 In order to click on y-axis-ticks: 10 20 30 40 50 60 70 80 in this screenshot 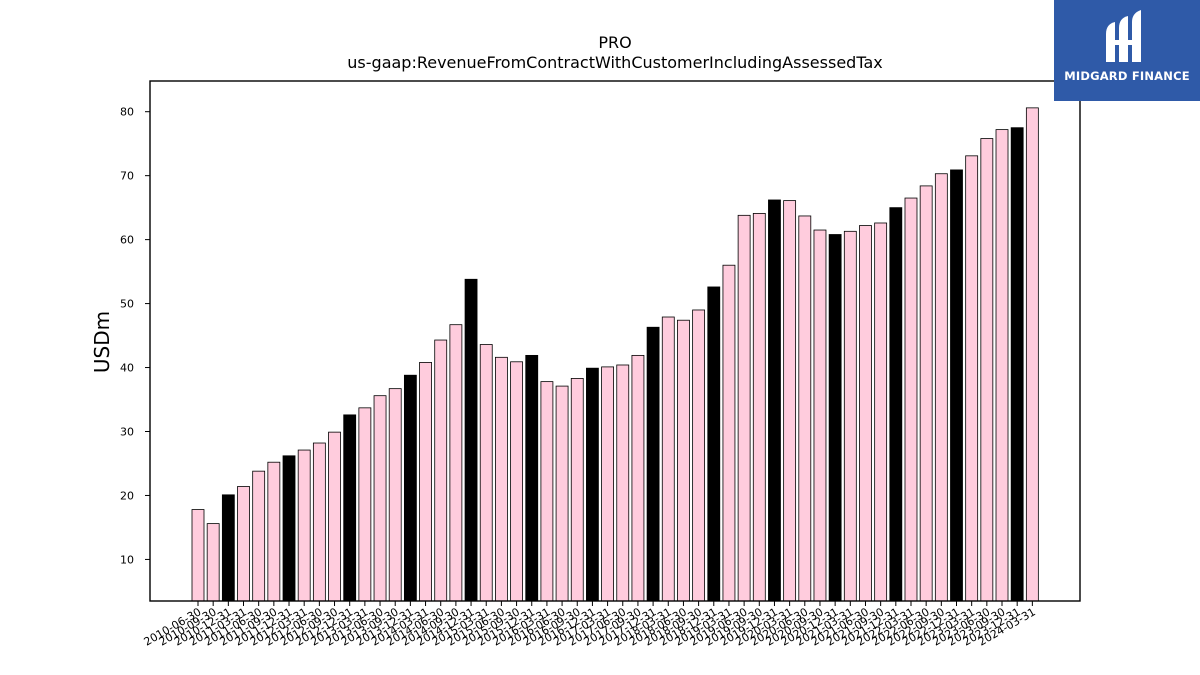, I will do `click(135, 336)`.